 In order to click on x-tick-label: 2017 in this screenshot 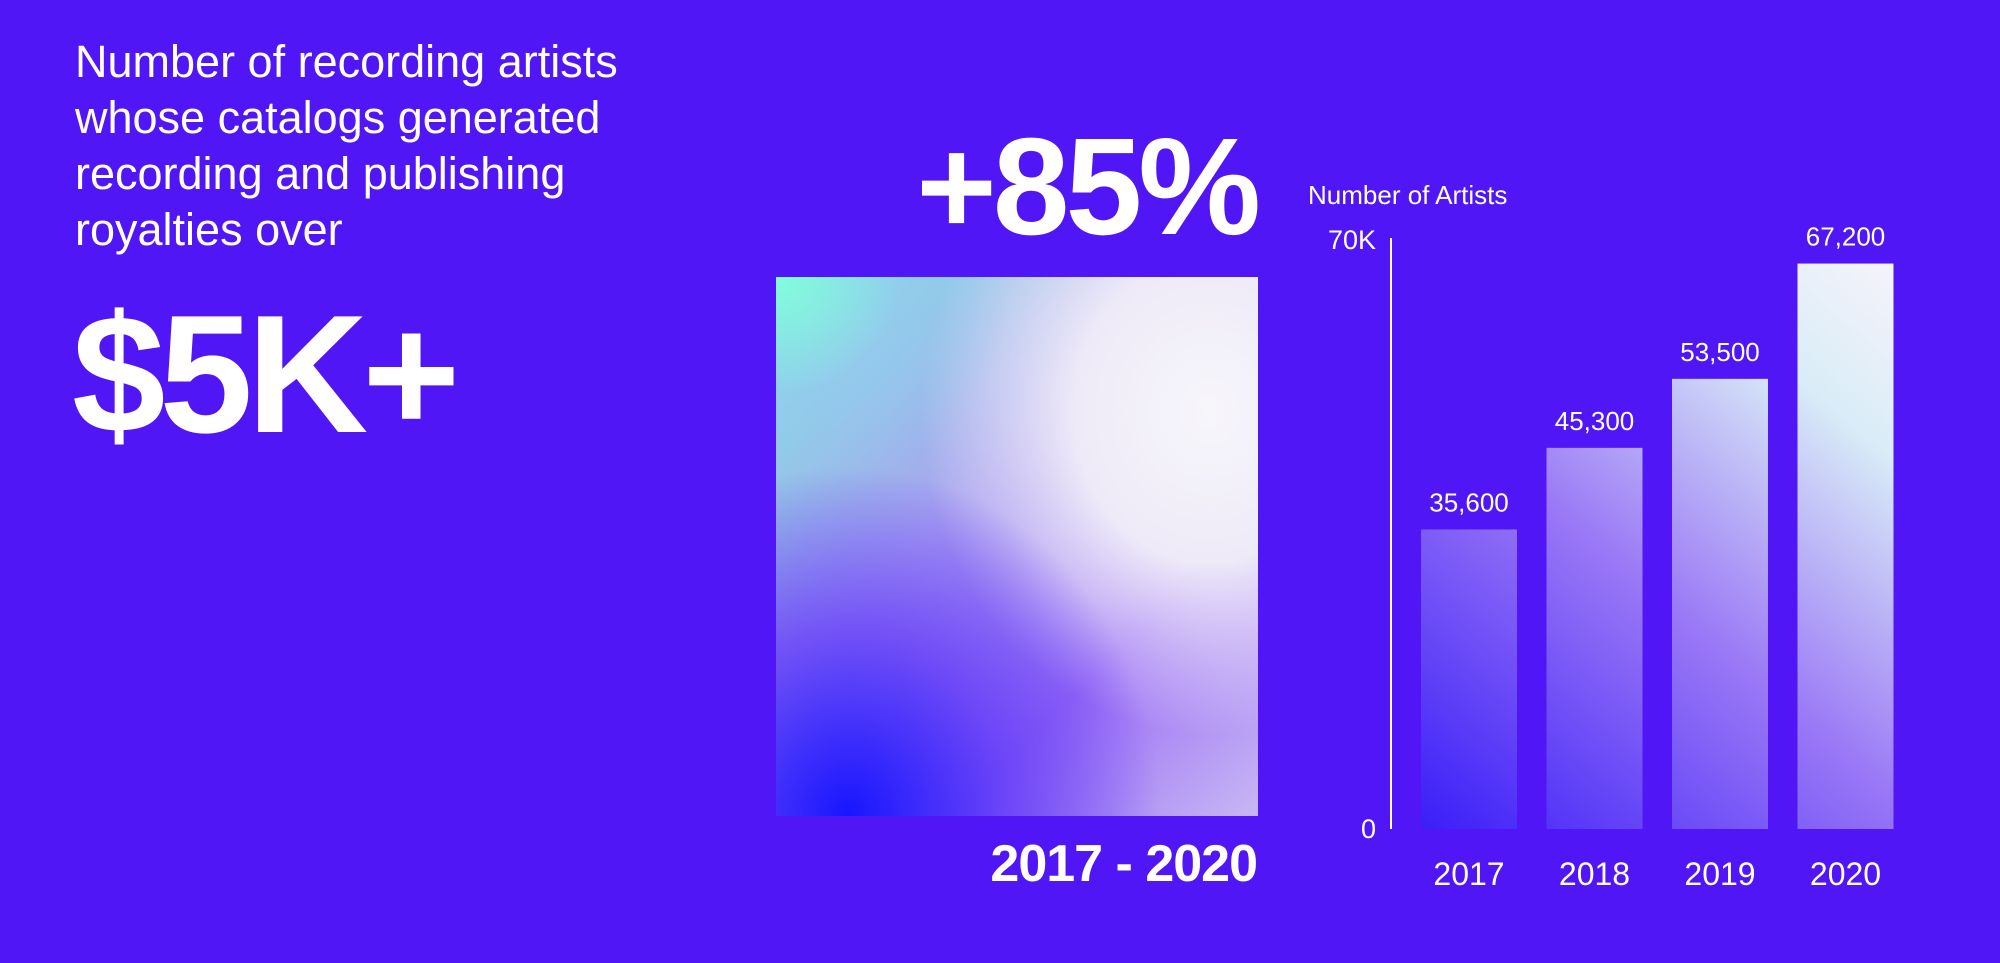, I will do `click(1468, 874)`.